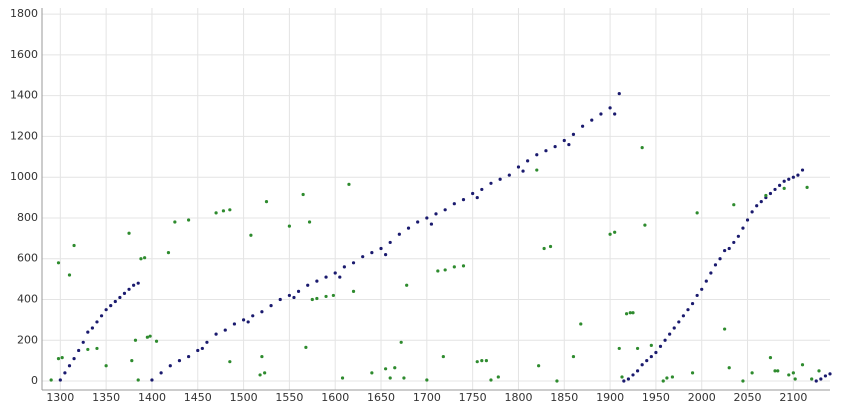 Image resolution: width=850 pixels, height=407 pixels. Describe the element at coordinates (564, 397) in the screenshot. I see `x-tick-label: 1850` at that location.